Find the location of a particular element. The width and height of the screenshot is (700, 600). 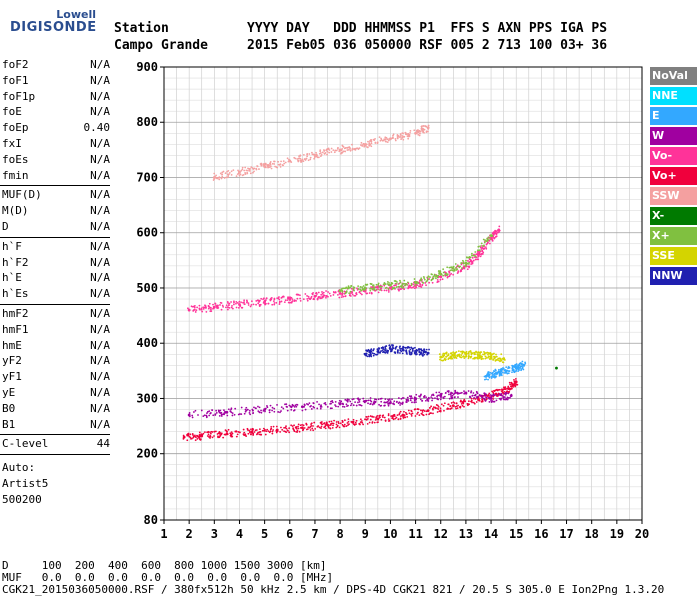

legend-vo: Vo+ is located at coordinates (673, 176).